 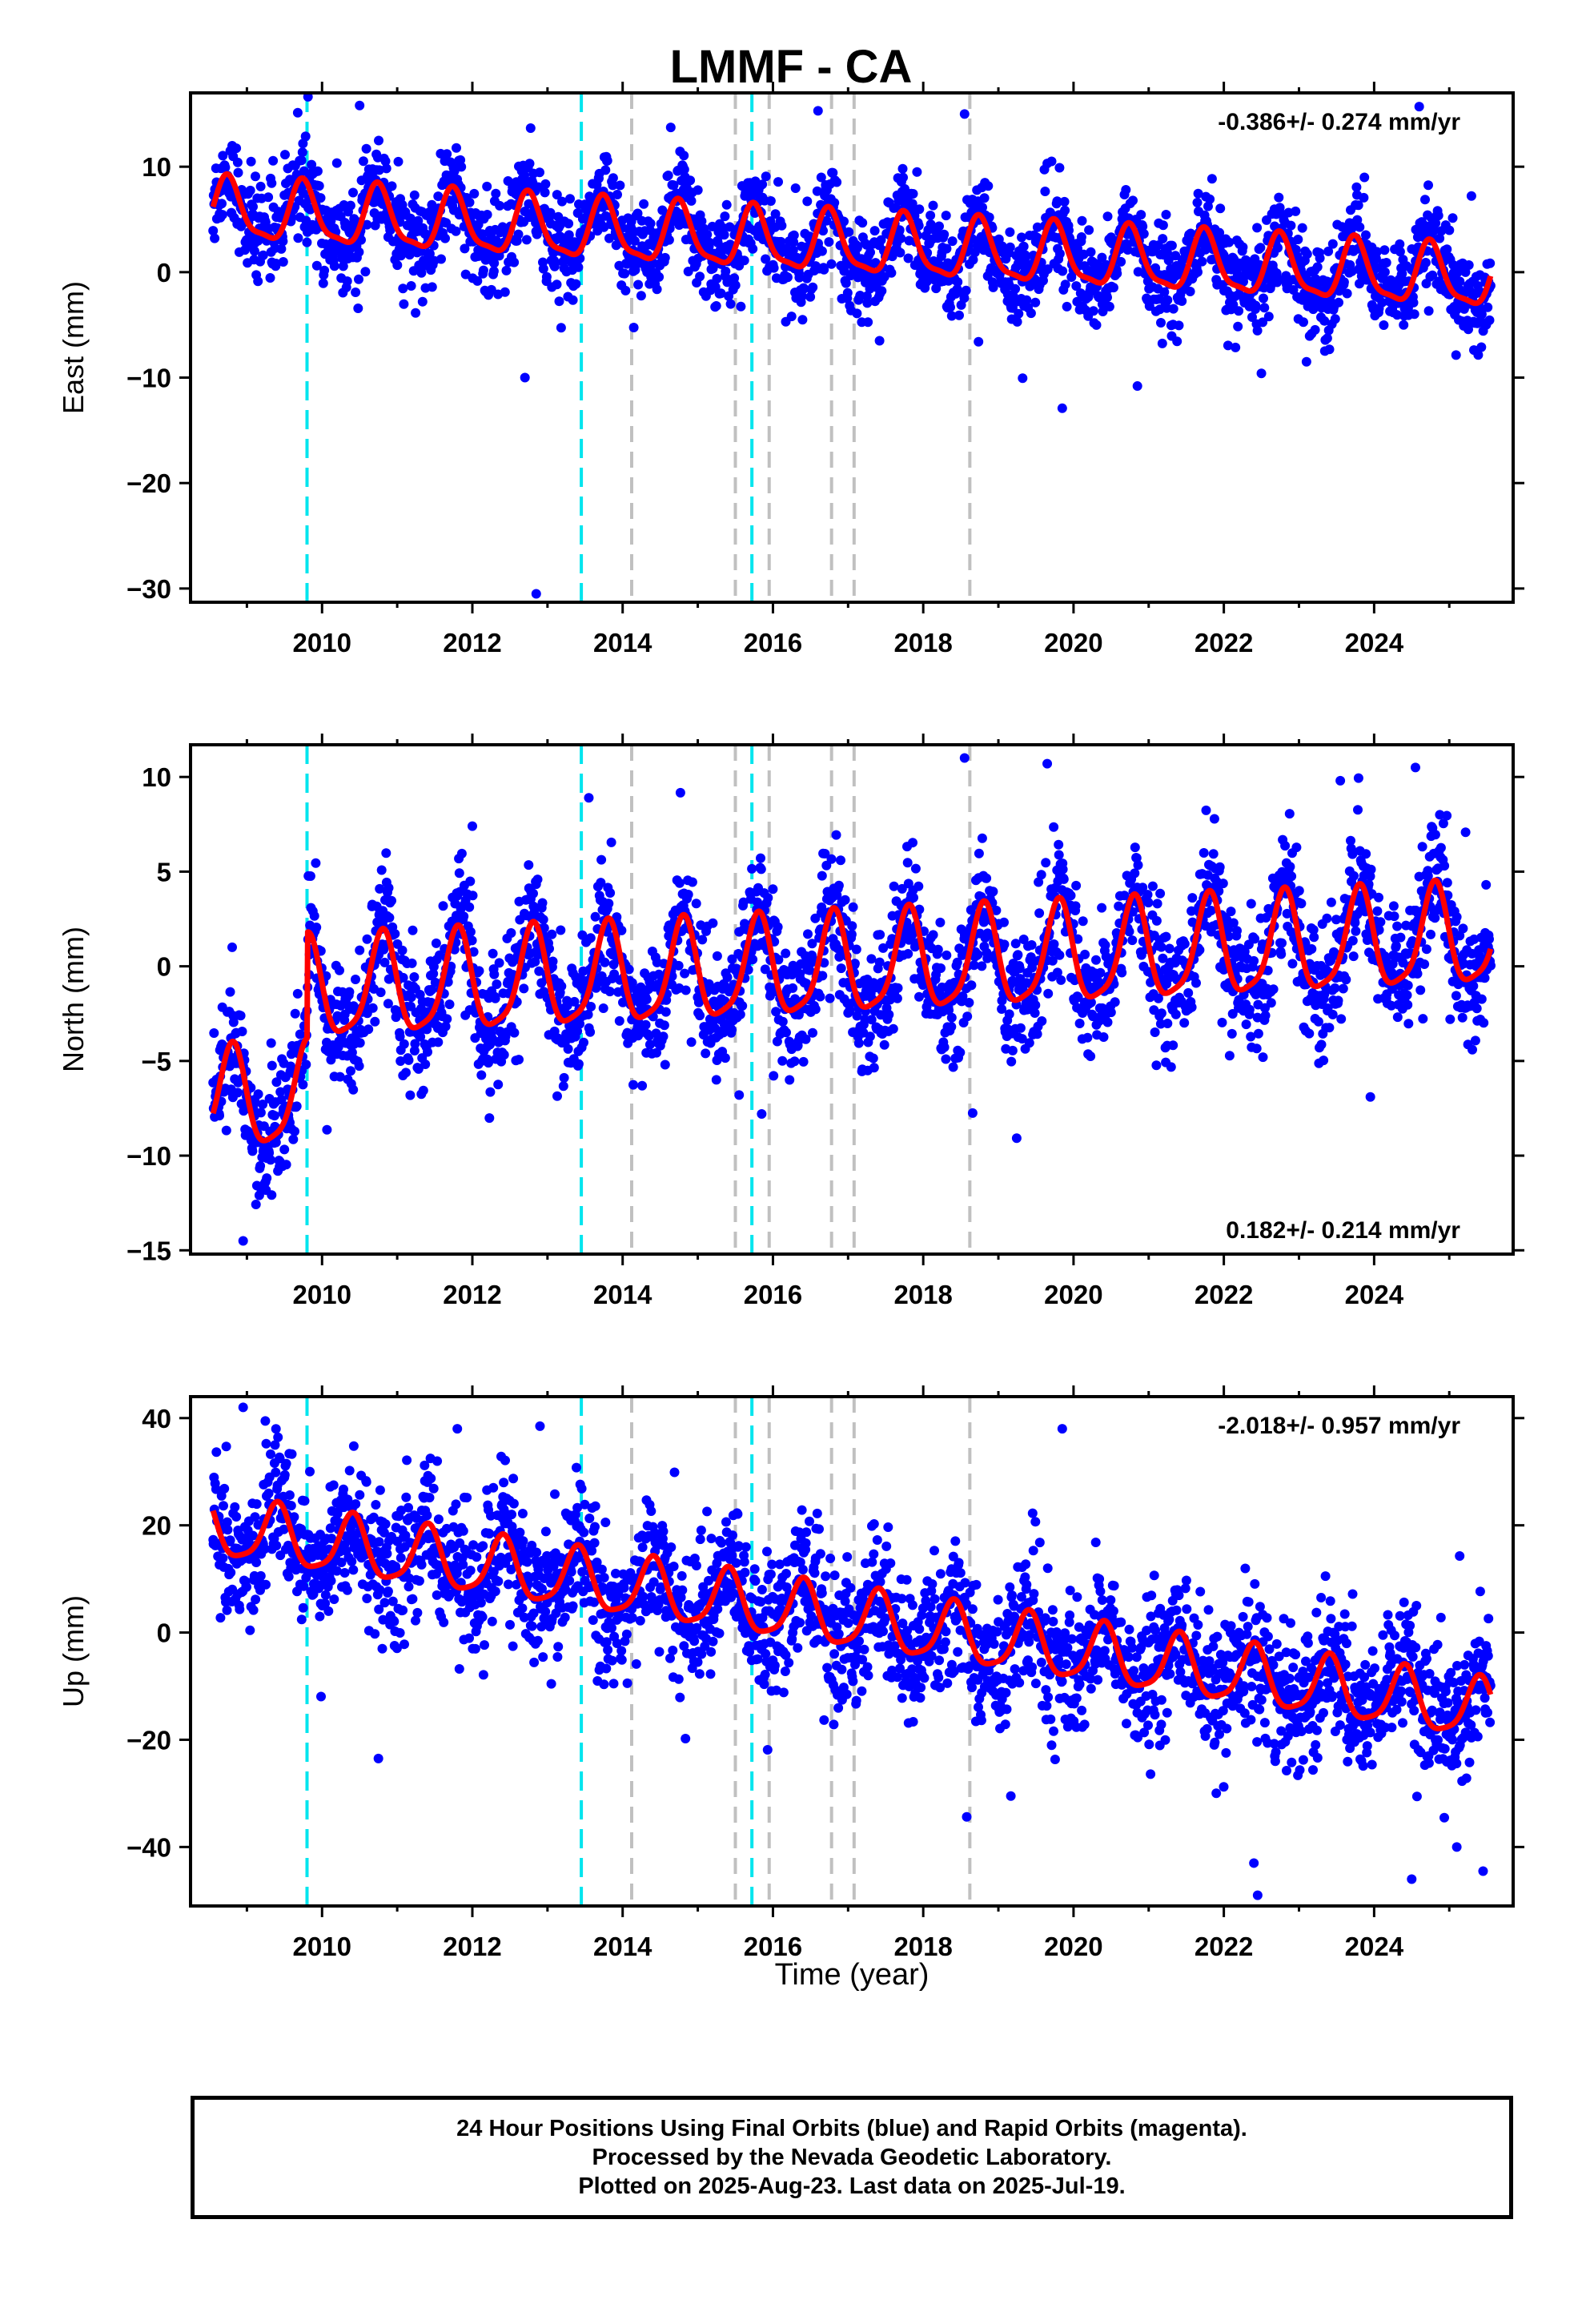 What do you see at coordinates (622, 642) in the screenshot?
I see `x-tick-label: 2014` at bounding box center [622, 642].